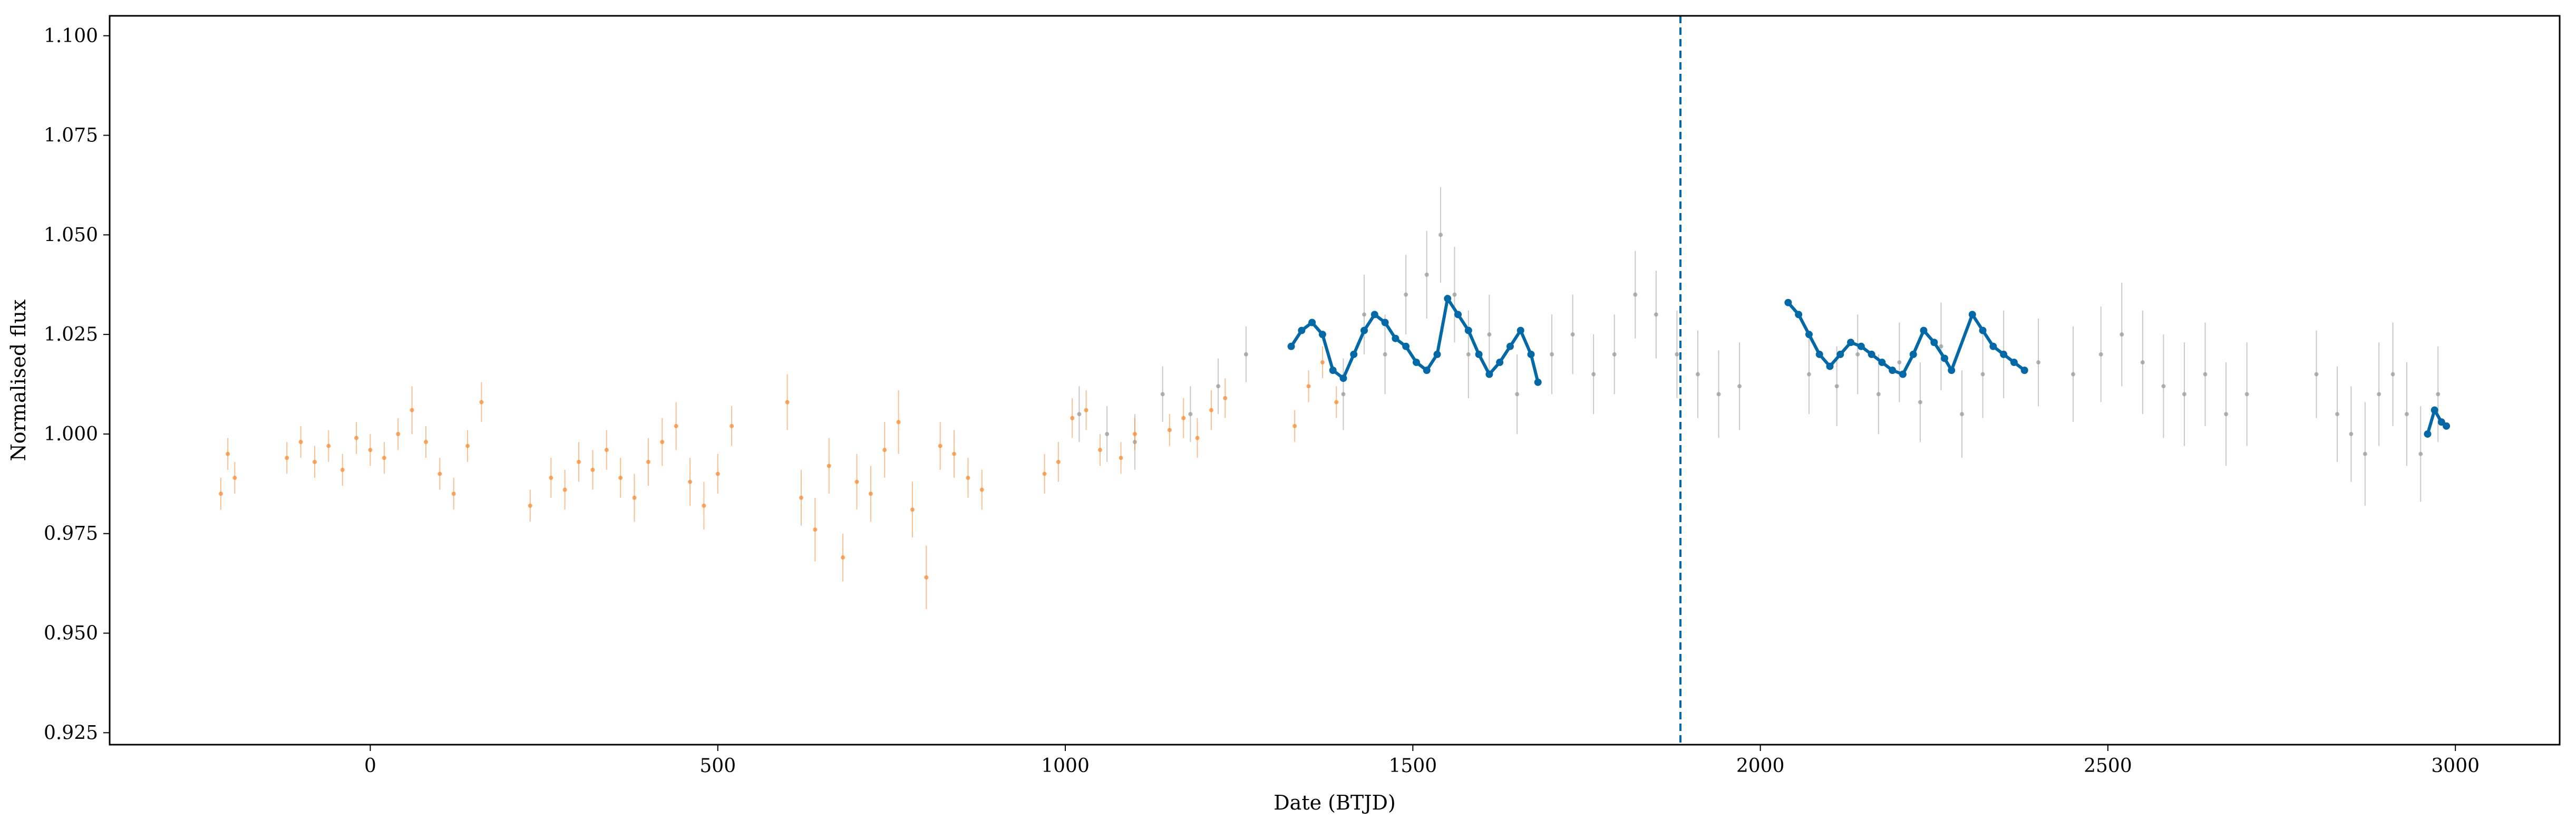 Image resolution: width=2576 pixels, height=828 pixels. Describe the element at coordinates (1413, 766) in the screenshot. I see `x-tick-label: 1500` at that location.